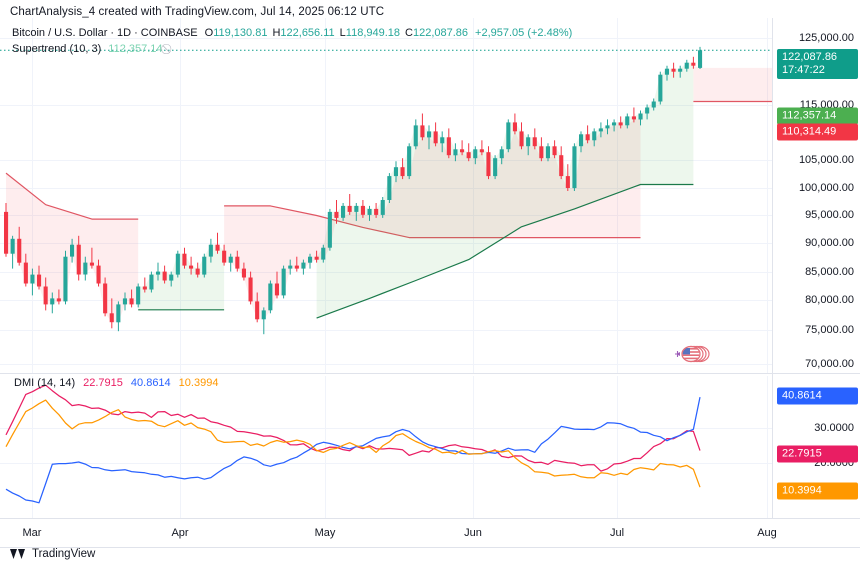  What do you see at coordinates (430, 373) in the screenshot?
I see `pane-separator` at bounding box center [430, 373].